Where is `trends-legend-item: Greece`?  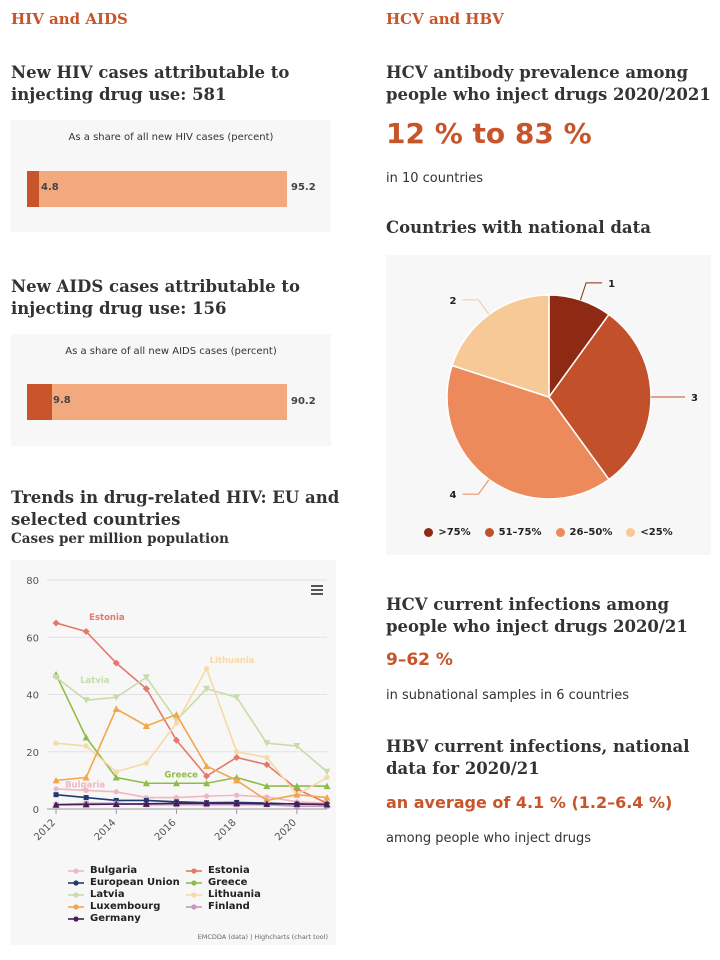
trends-legend-item: Greece is located at coordinates (216, 882).